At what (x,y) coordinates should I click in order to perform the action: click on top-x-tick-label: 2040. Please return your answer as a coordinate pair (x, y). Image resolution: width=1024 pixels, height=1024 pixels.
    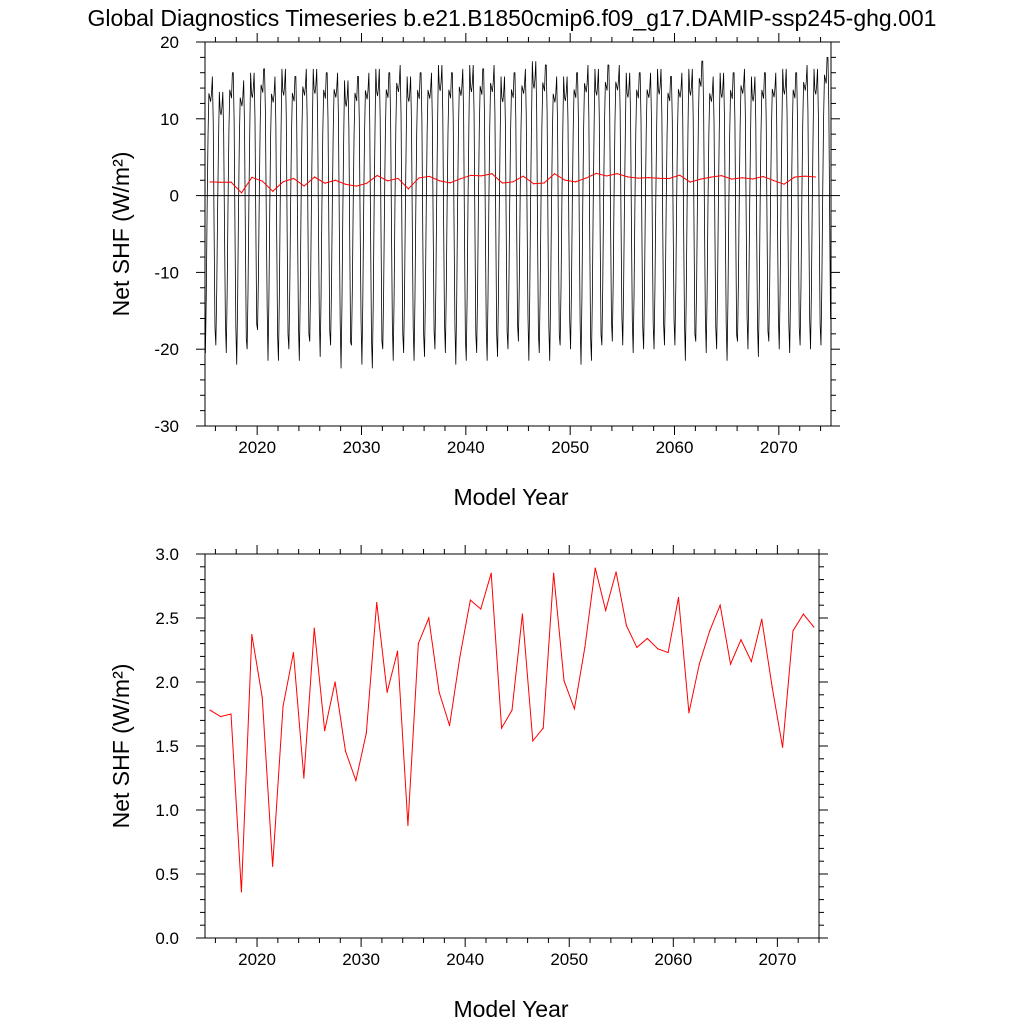
    Looking at the image, I should click on (466, 447).